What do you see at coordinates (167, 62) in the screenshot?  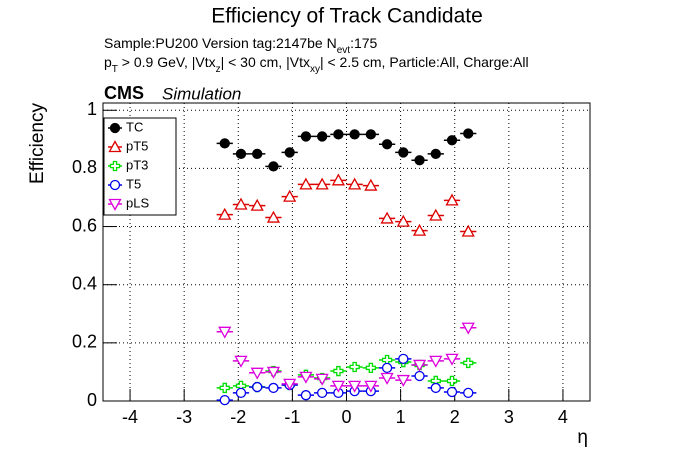 I see `subtitle-part: > 0.9 GeV, |Vtx` at bounding box center [167, 62].